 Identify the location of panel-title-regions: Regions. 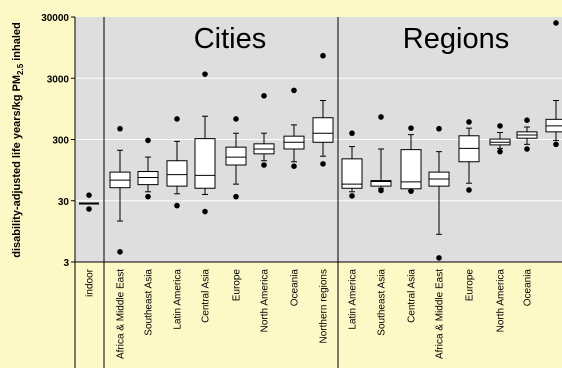
(456, 39).